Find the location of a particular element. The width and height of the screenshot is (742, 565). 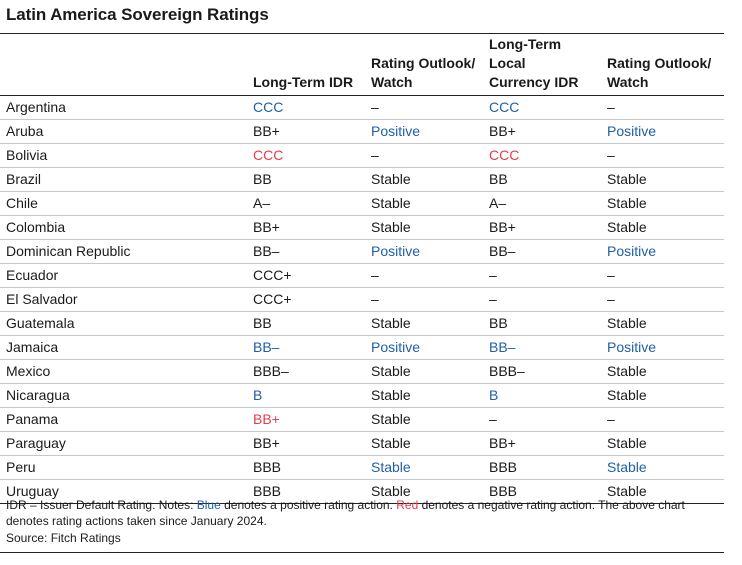

top-rule is located at coordinates (362, 33).